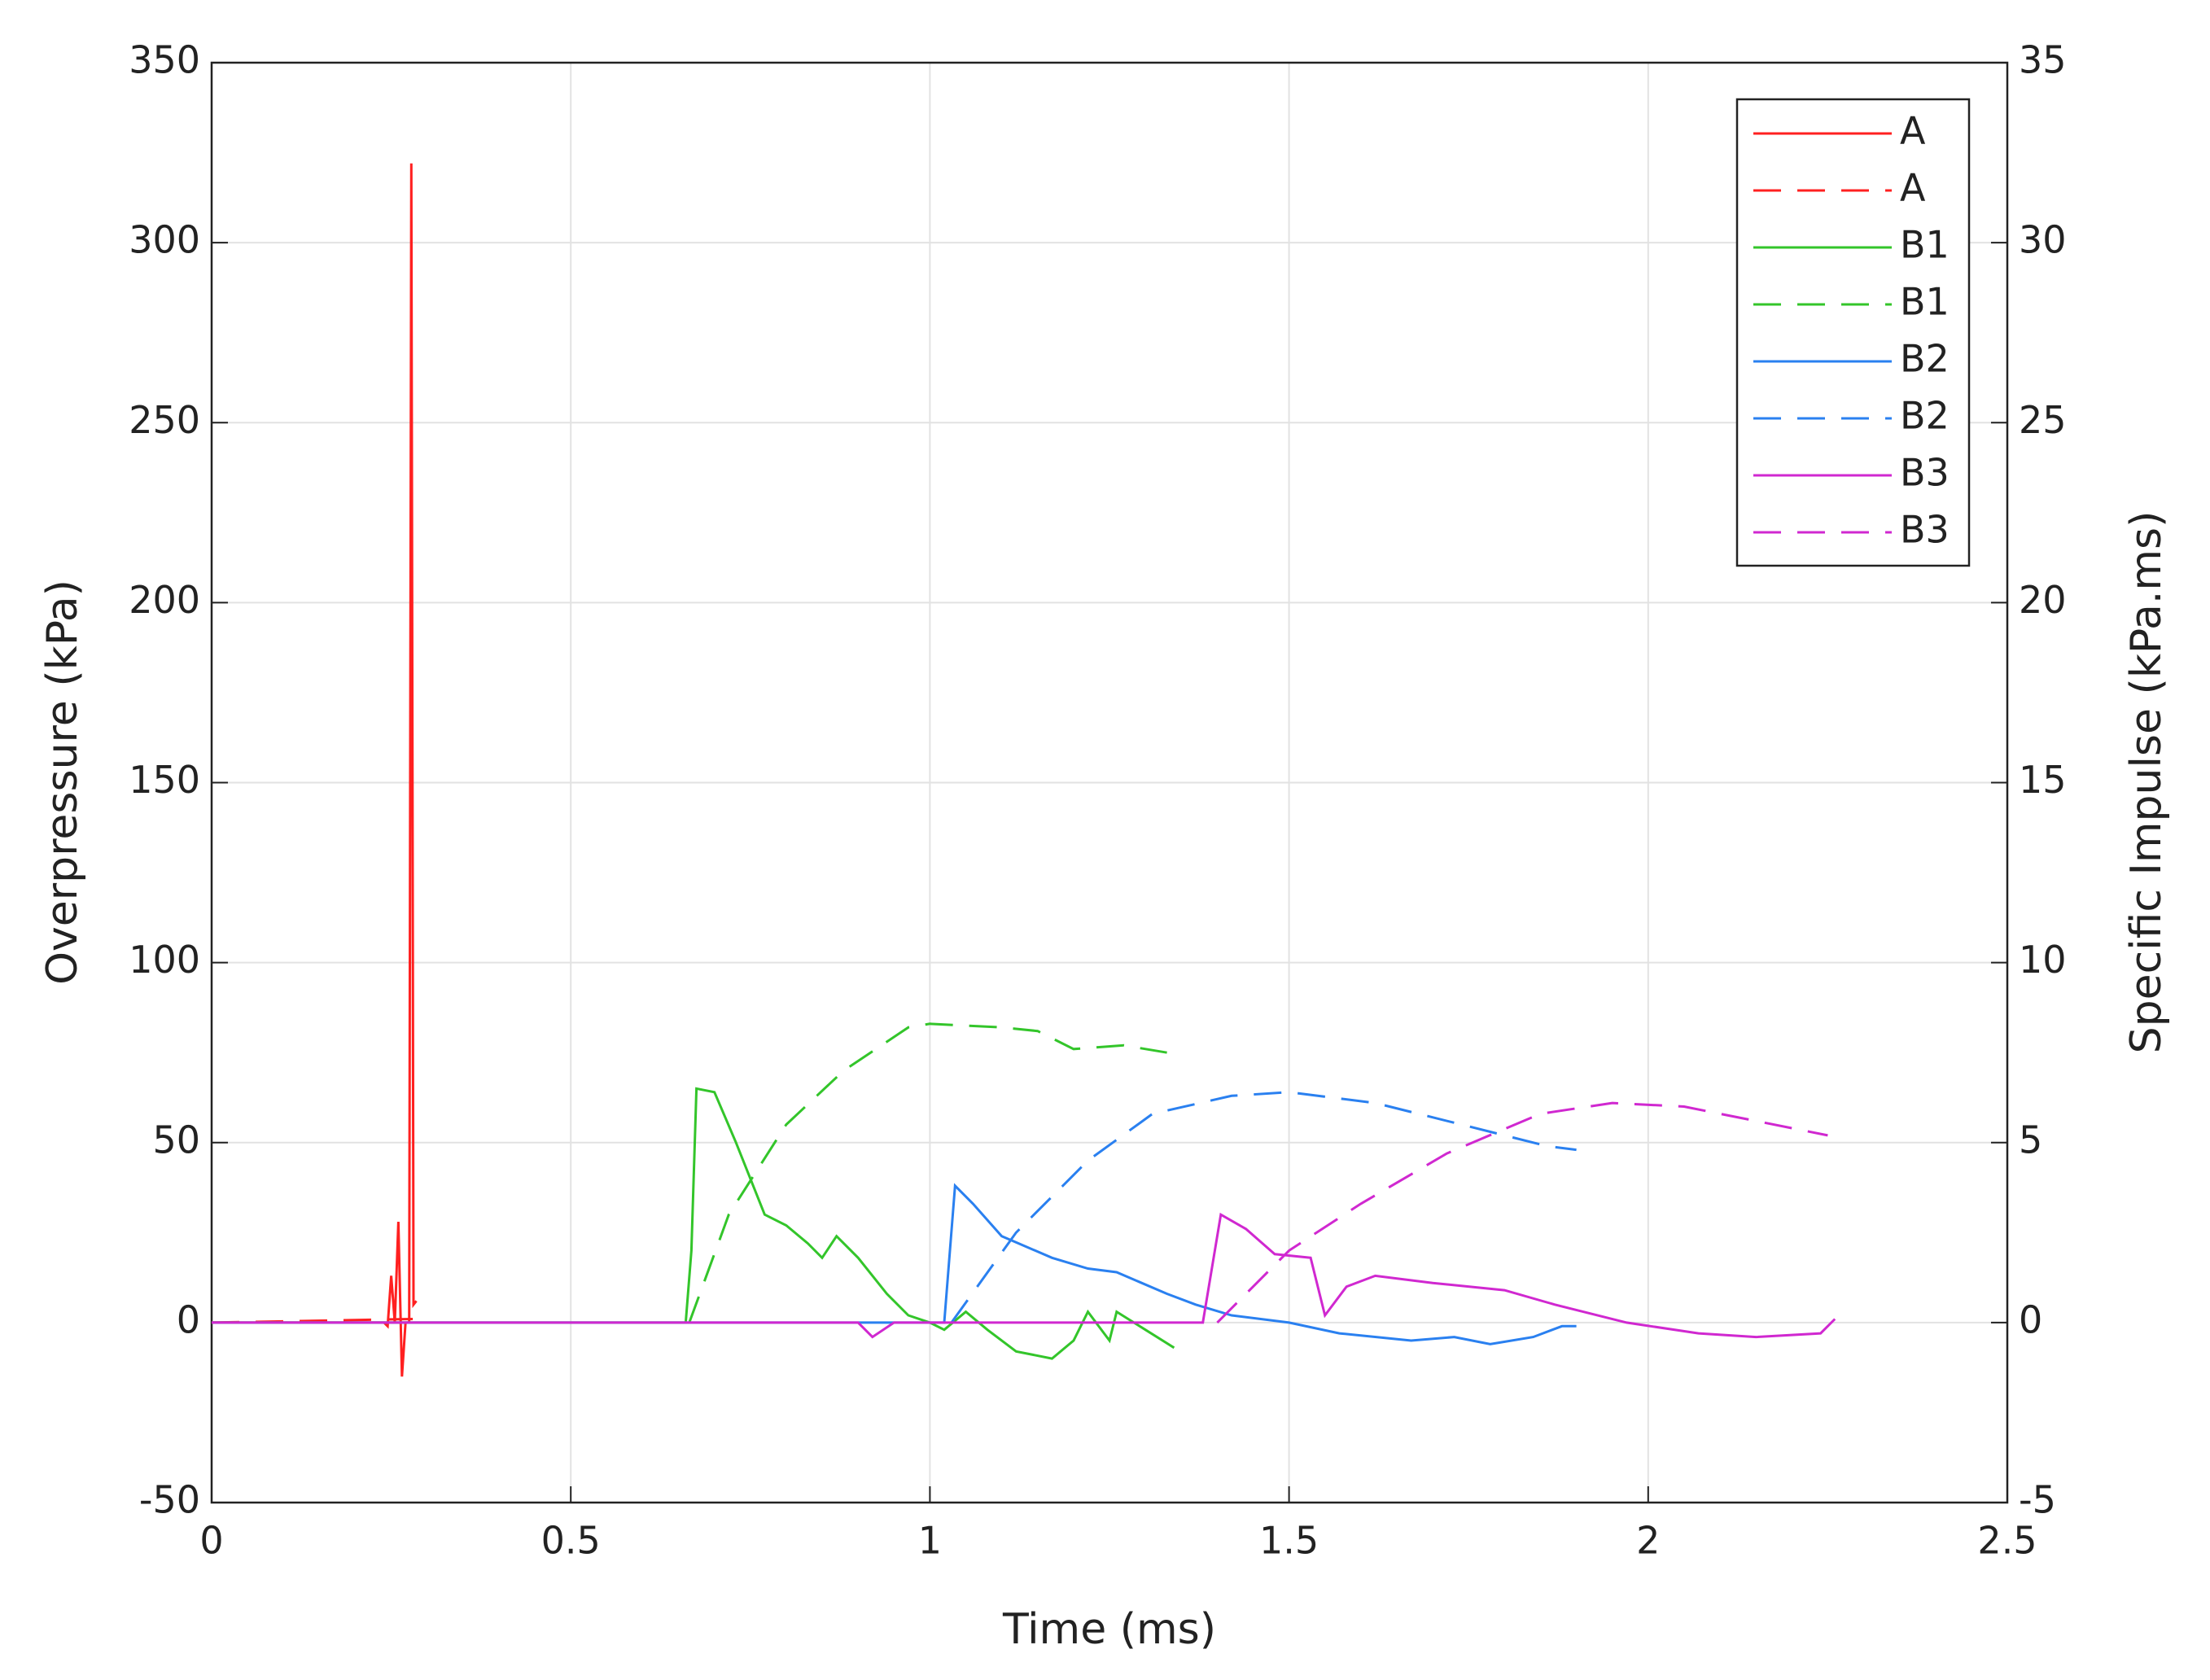  Describe the element at coordinates (165, 960) in the screenshot. I see `y-tick-label: 100` at that location.